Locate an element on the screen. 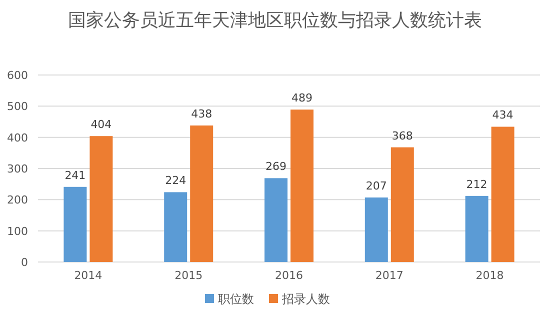 The image size is (550, 324). x-tick-label: 2018 is located at coordinates (490, 275).